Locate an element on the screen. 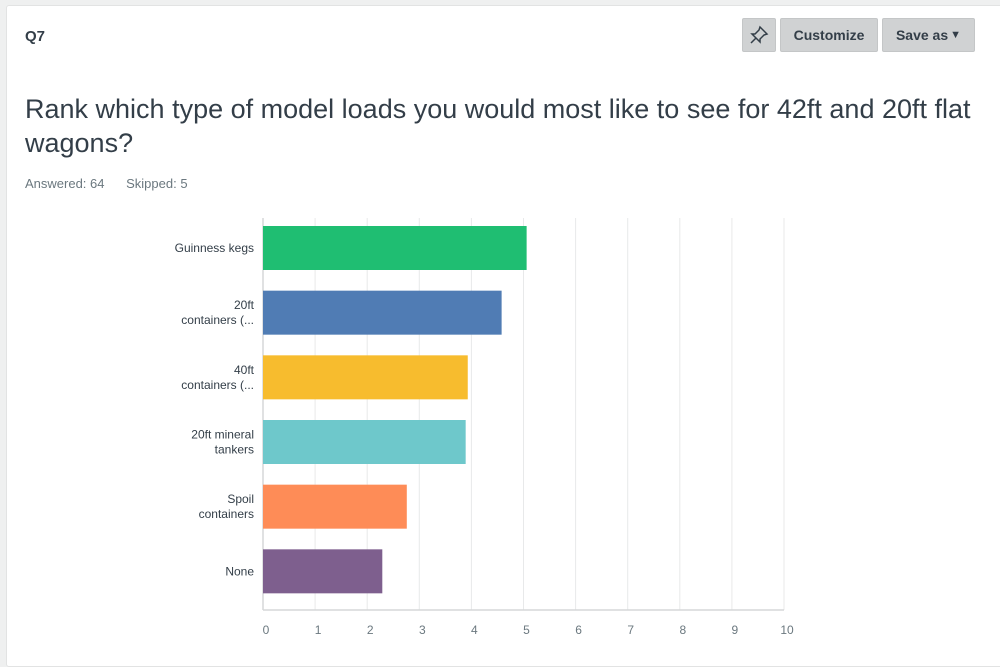 The width and height of the screenshot is (1000, 667). x-tick-label: 5 is located at coordinates (526, 630).